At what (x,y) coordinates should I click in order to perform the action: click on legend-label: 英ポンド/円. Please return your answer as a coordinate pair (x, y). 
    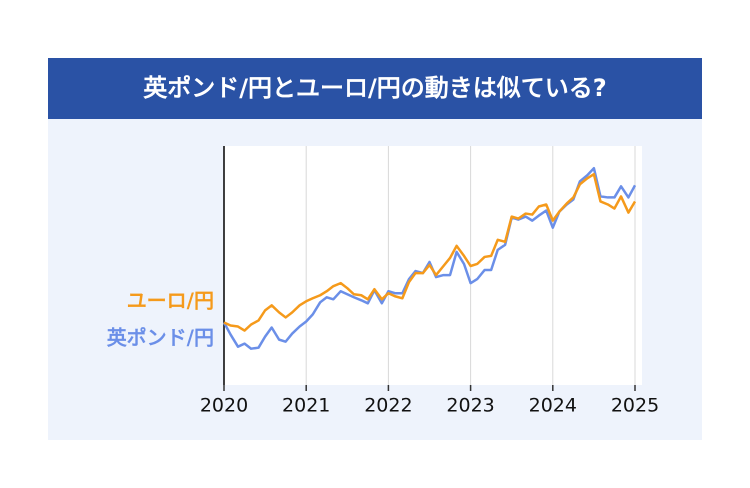
    Looking at the image, I should click on (160, 338).